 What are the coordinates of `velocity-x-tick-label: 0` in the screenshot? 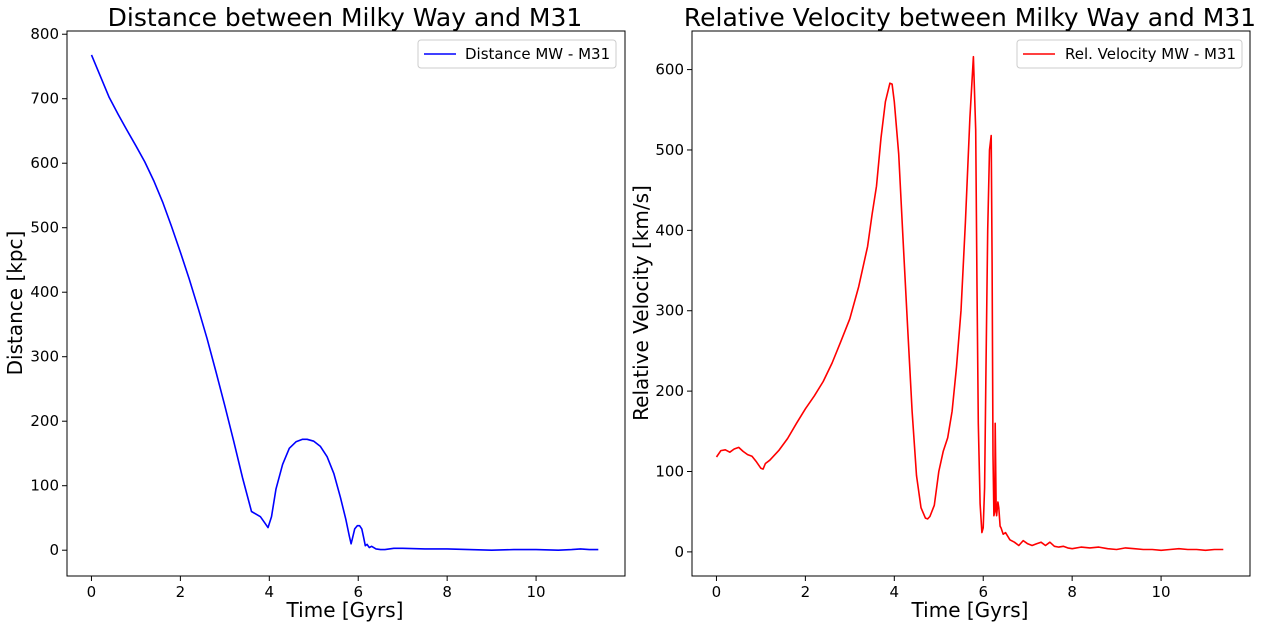 It's located at (717, 592).